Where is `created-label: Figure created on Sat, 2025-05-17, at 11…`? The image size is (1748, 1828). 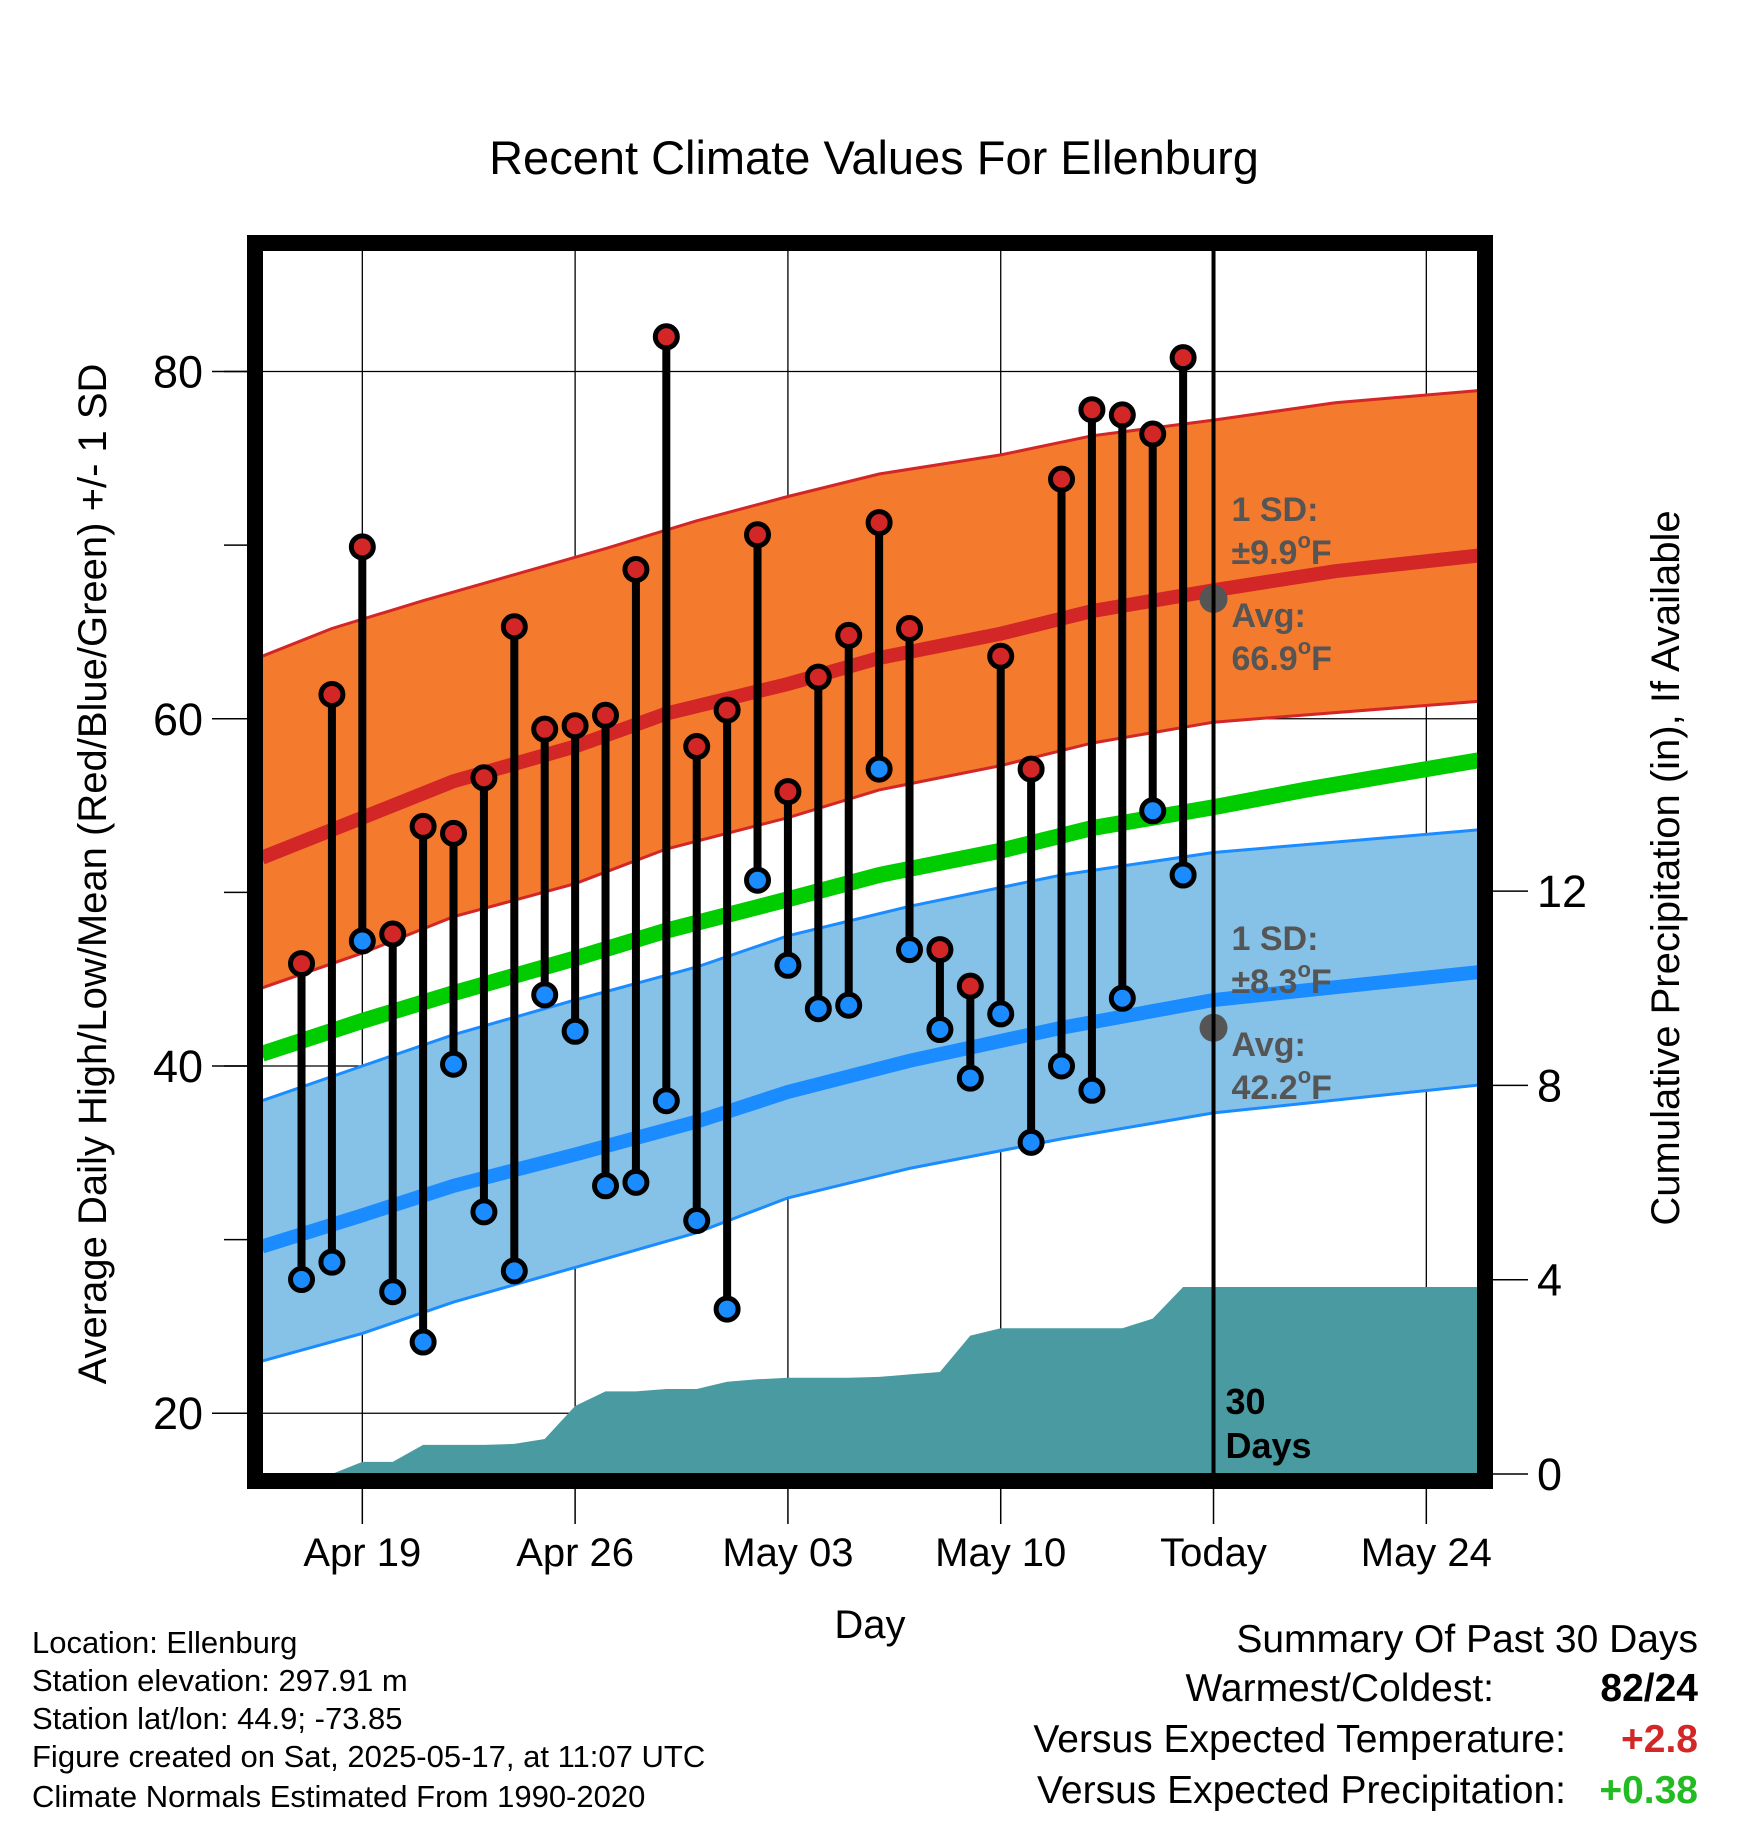 created-label: Figure created on Sat, 2025-05-17, at 11… is located at coordinates (369, 1756).